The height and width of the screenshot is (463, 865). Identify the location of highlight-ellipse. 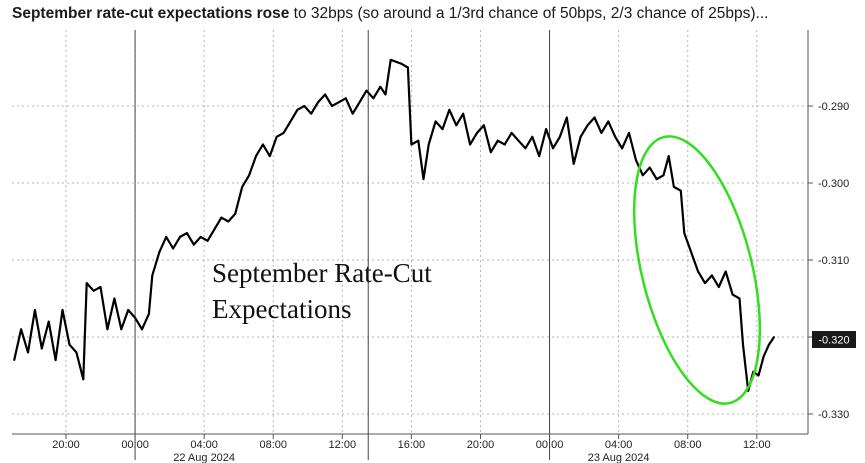
(697, 270).